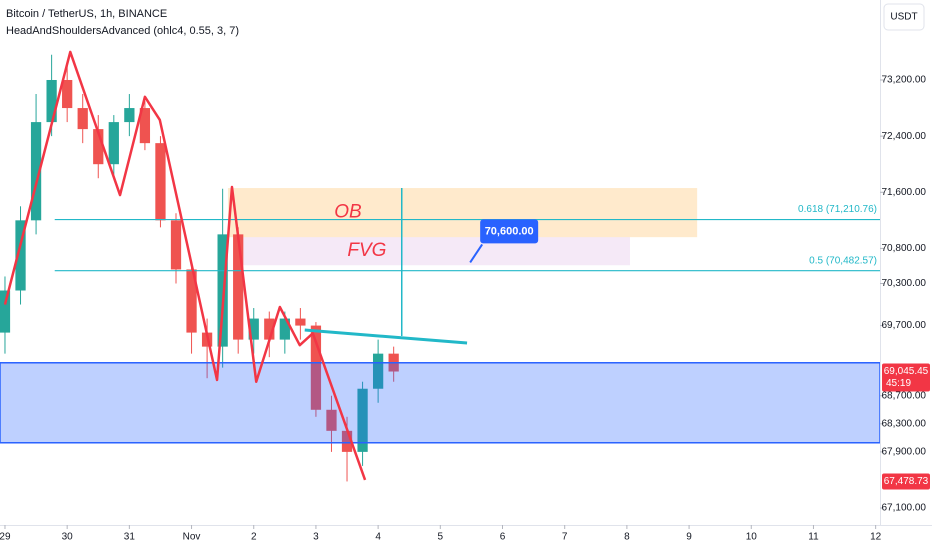 Image resolution: width=932 pixels, height=550 pixels. Describe the element at coordinates (316, 537) in the screenshot. I see `x-tick-label: 3` at that location.